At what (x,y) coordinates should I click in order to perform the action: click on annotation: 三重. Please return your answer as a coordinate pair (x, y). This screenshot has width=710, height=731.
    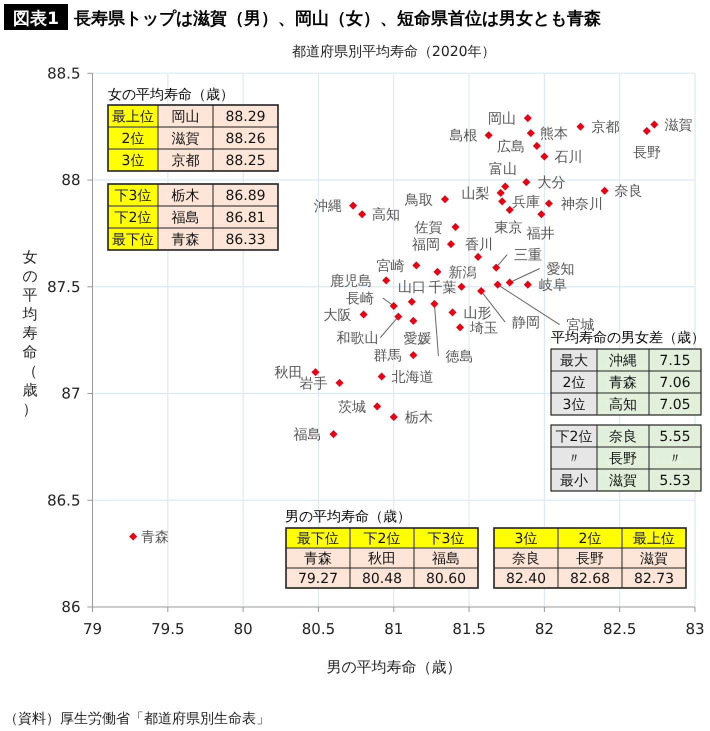
    Looking at the image, I should click on (528, 256).